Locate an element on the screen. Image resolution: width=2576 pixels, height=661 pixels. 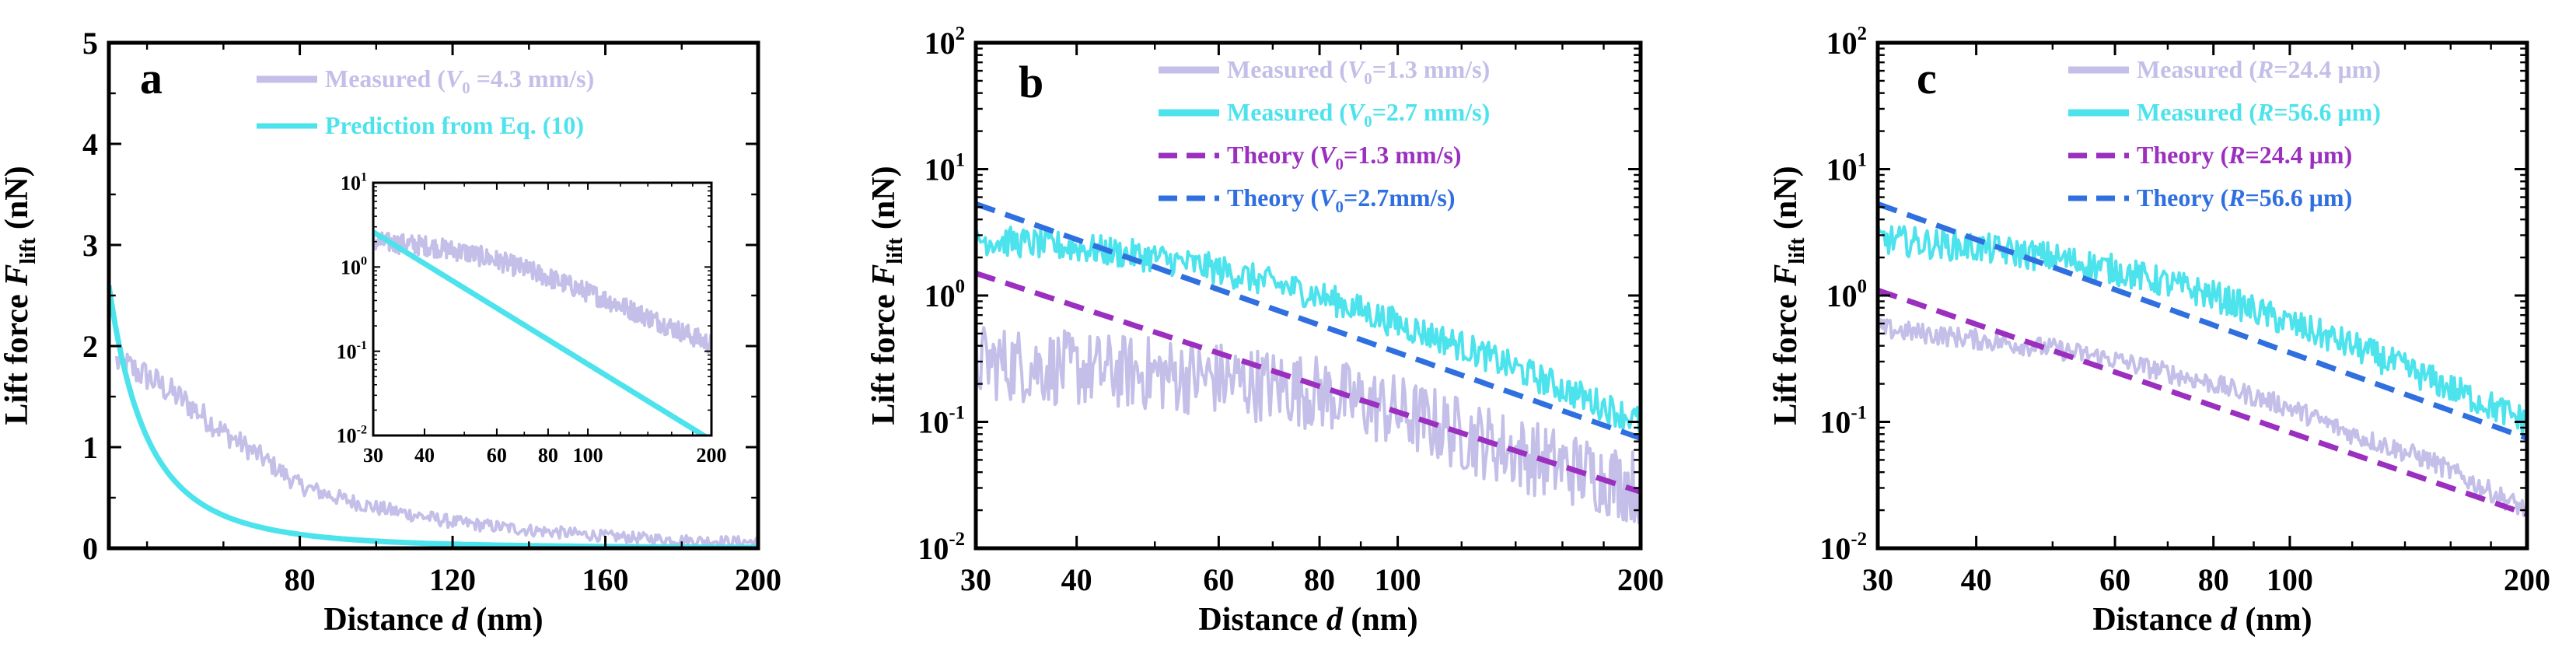
x-tick-label: 160 is located at coordinates (605, 579).